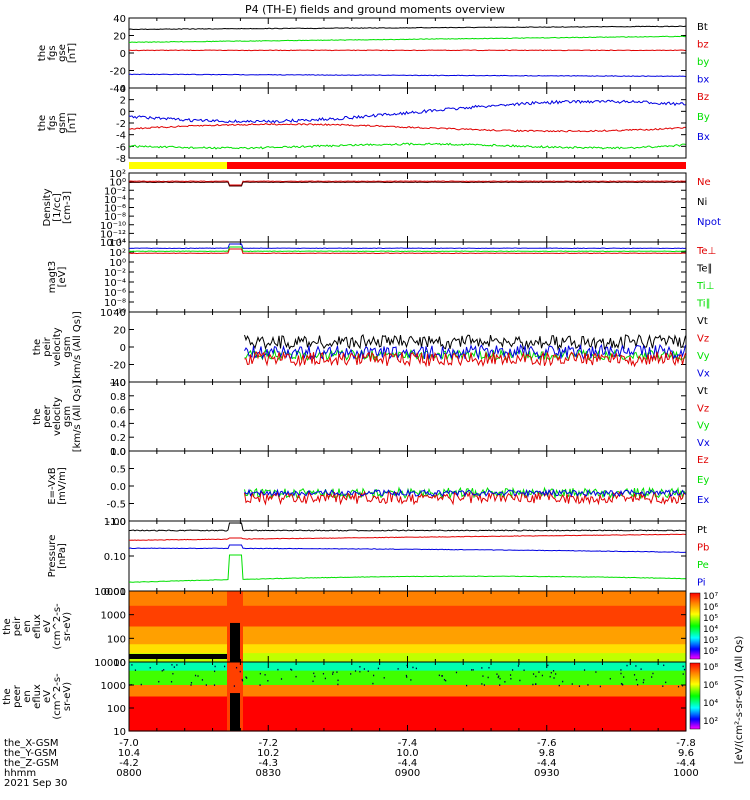 This screenshot has width=750, height=800. What do you see at coordinates (268, 763) in the screenshot?
I see `x-axis-row-value: -4.3` at bounding box center [268, 763].